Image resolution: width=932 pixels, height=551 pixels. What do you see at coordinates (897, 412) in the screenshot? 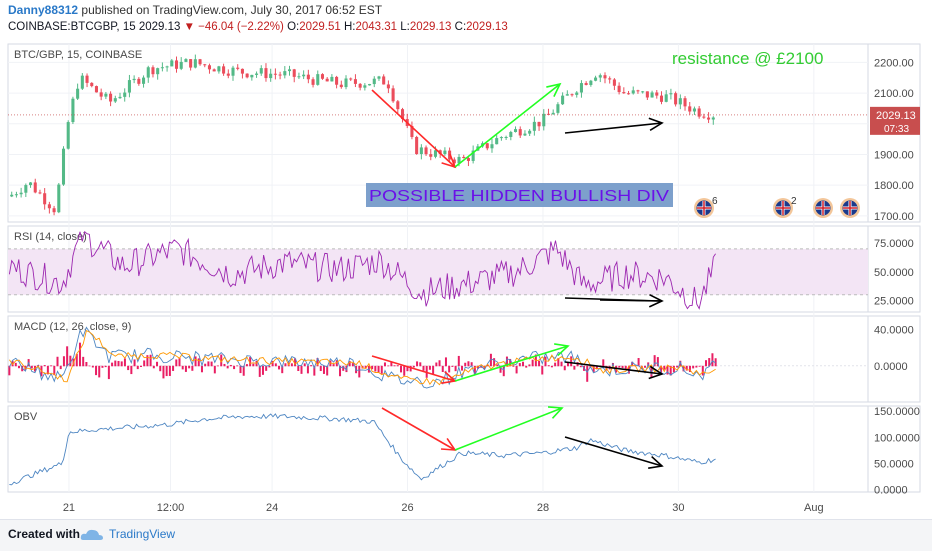
I see `obv-tick-label: 150.0000` at bounding box center [897, 412].